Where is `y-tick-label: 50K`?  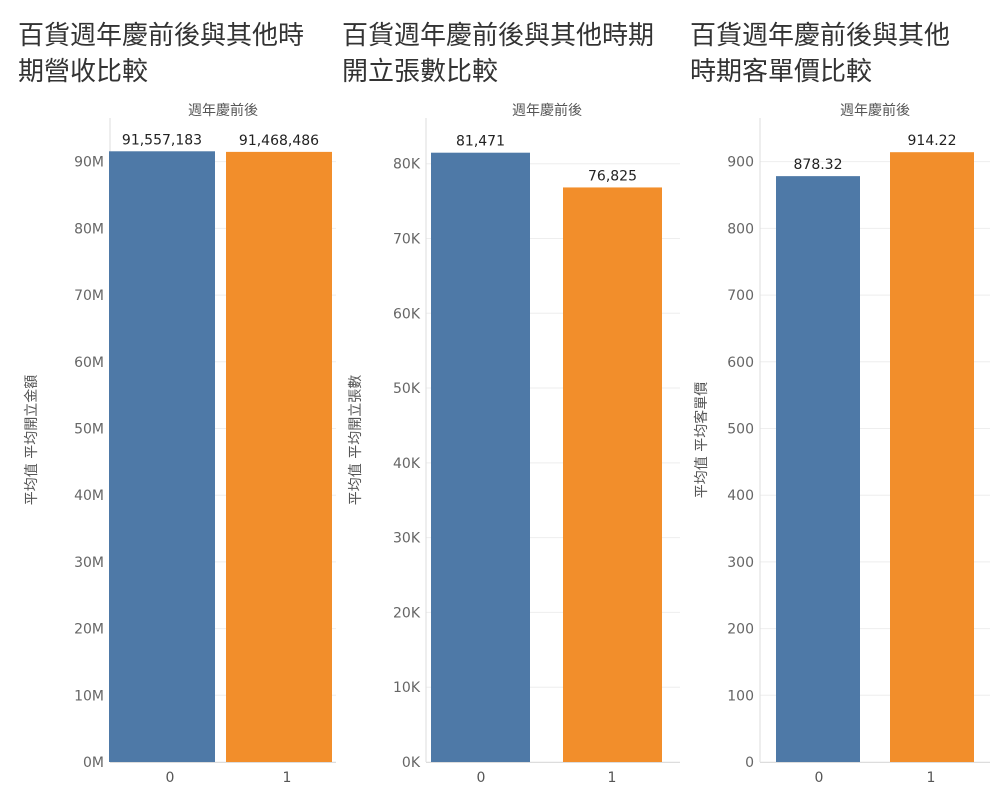
y-tick-label: 50K is located at coordinates (407, 389).